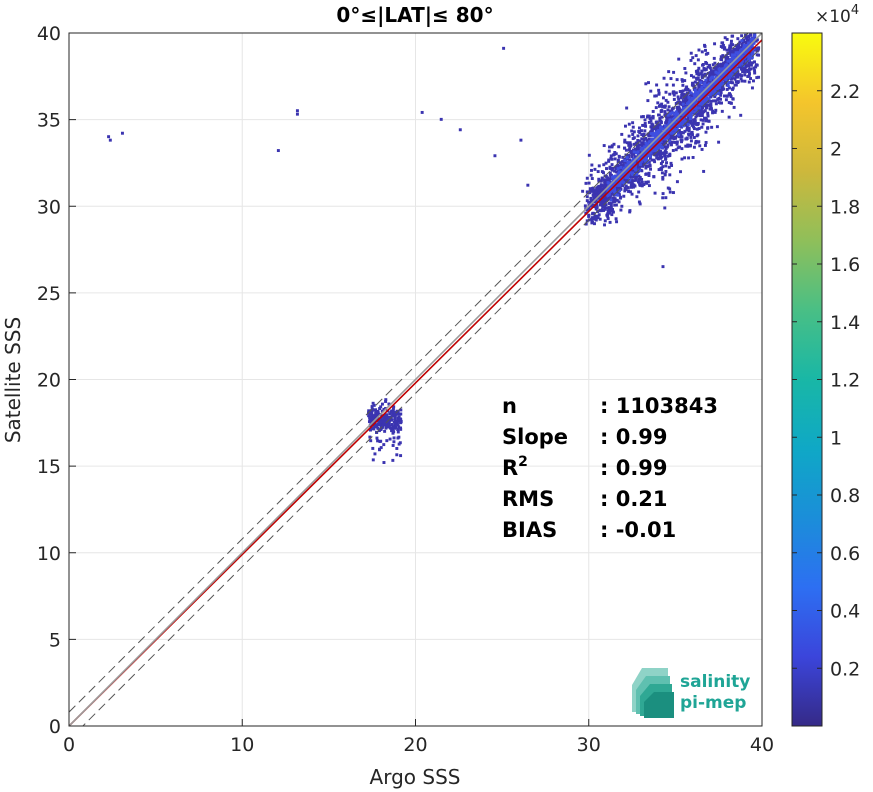 The image size is (873, 792). Describe the element at coordinates (653, 693) in the screenshot. I see `wave-icon` at that location.